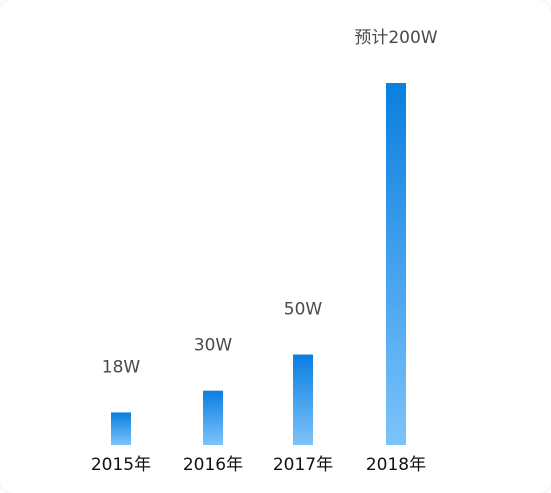 The width and height of the screenshot is (551, 493). What do you see at coordinates (303, 465) in the screenshot?
I see `x-tick-label: 2017年` at bounding box center [303, 465].